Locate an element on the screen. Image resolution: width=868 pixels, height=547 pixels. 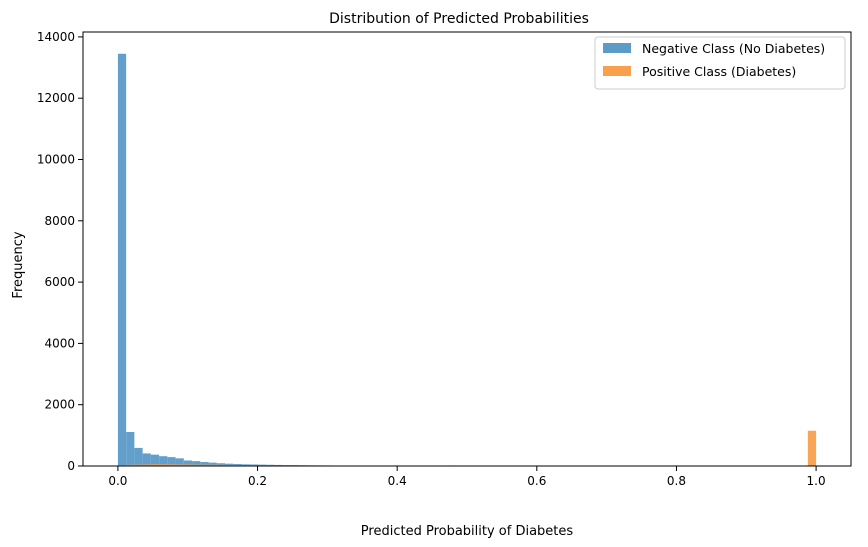
legend-swatch-positive is located at coordinates (617, 71).